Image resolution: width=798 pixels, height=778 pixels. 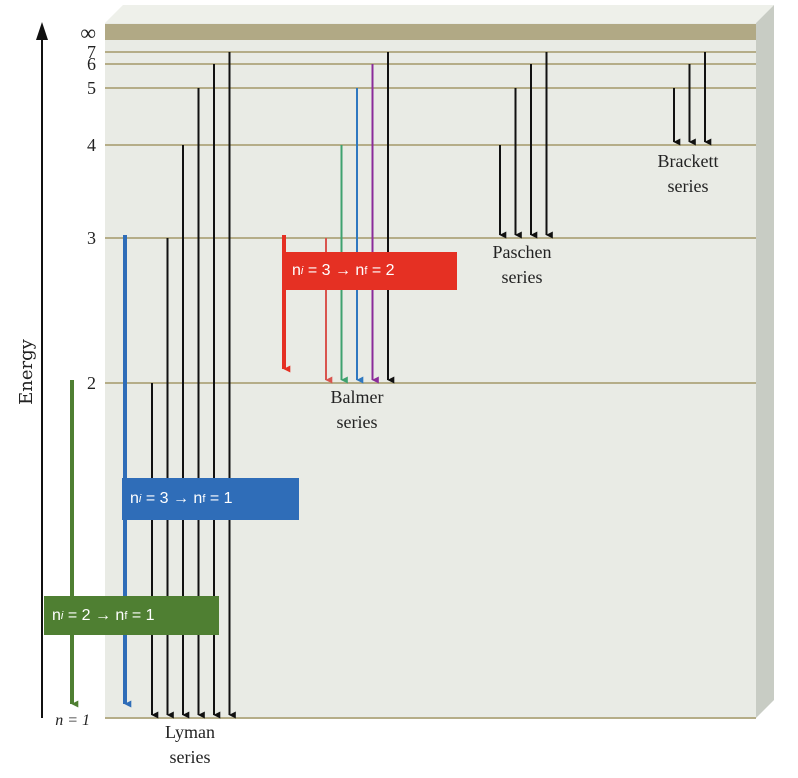 I want to click on energy-axis-label: Energy, so click(x=26, y=371).